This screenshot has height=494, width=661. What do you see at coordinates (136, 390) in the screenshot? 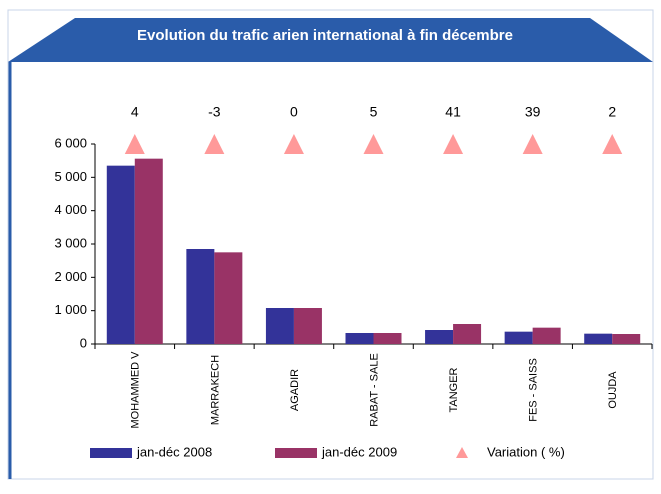
I see `x-tick-label: MOHAMMED V` at bounding box center [136, 390].